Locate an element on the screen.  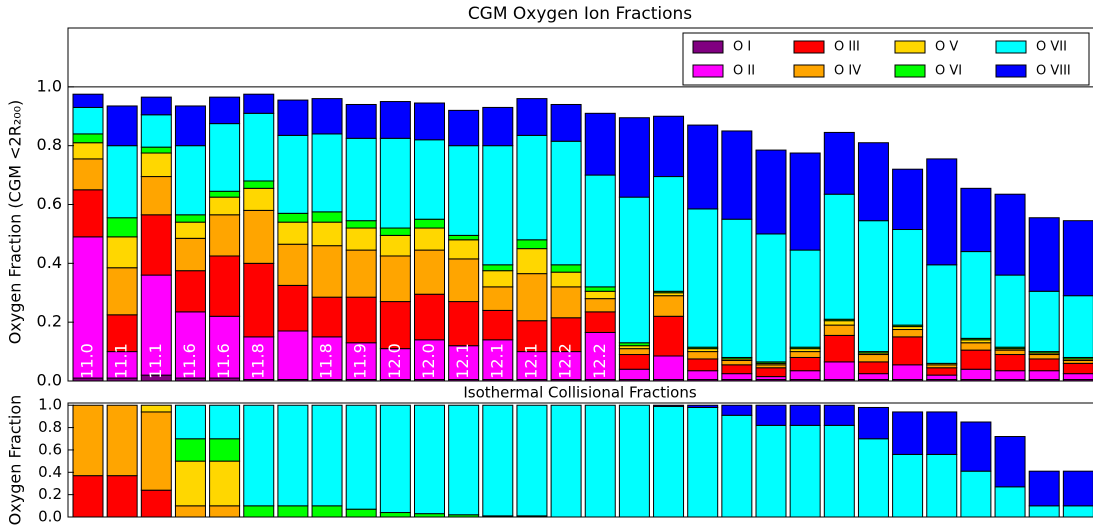
bar-label: 11.8 is located at coordinates (257, 361).